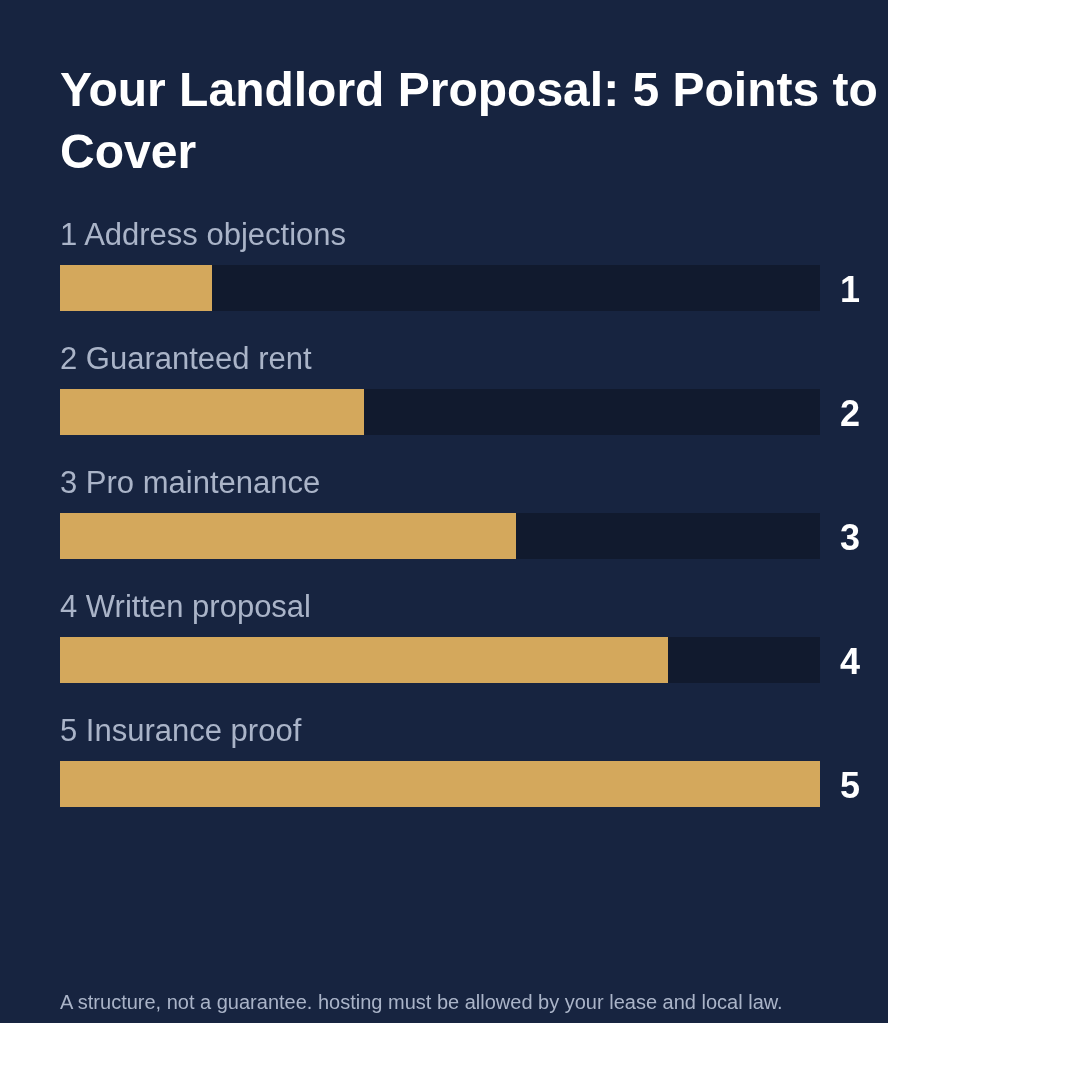  Describe the element at coordinates (186, 358) in the screenshot. I see `y-tick-label: 2 Guaranteed rent` at that location.